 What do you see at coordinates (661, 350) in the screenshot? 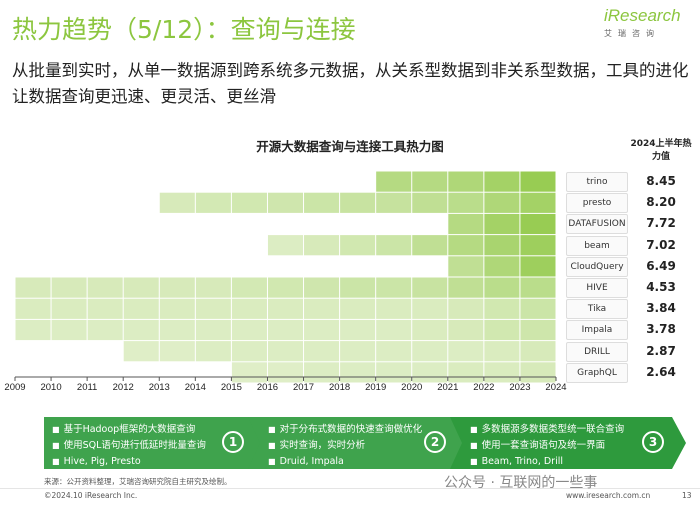
I see `heat-value: 2.87` at bounding box center [661, 350].